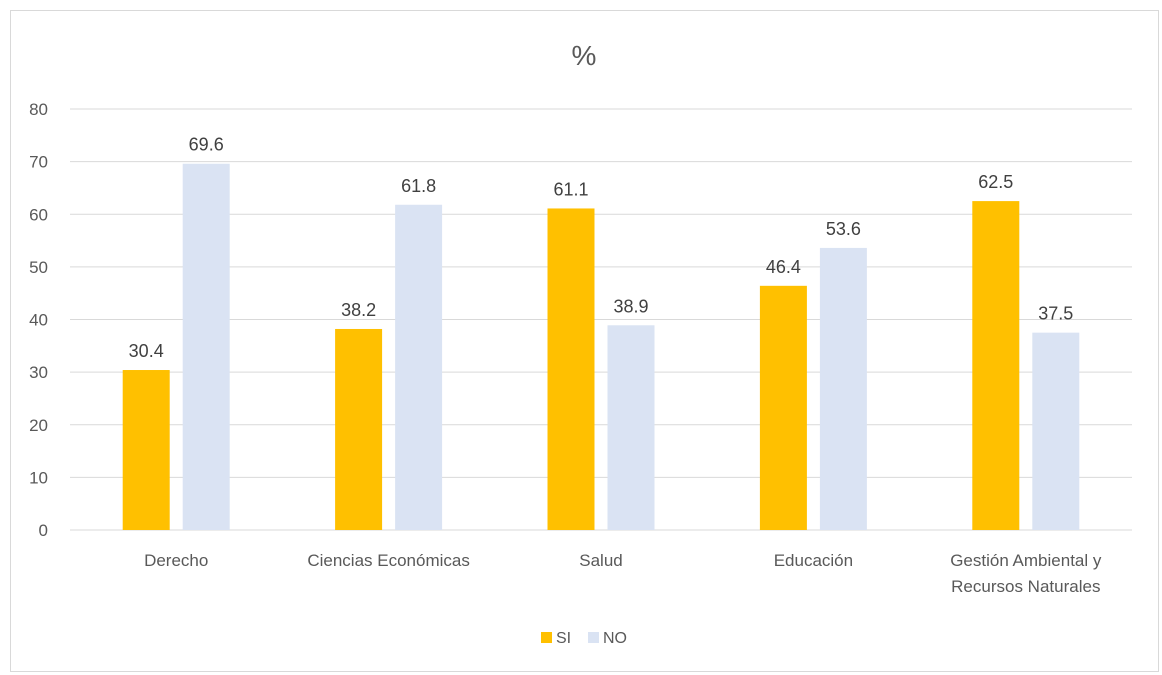 The width and height of the screenshot is (1162, 675). I want to click on data-label: 46.4, so click(783, 267).